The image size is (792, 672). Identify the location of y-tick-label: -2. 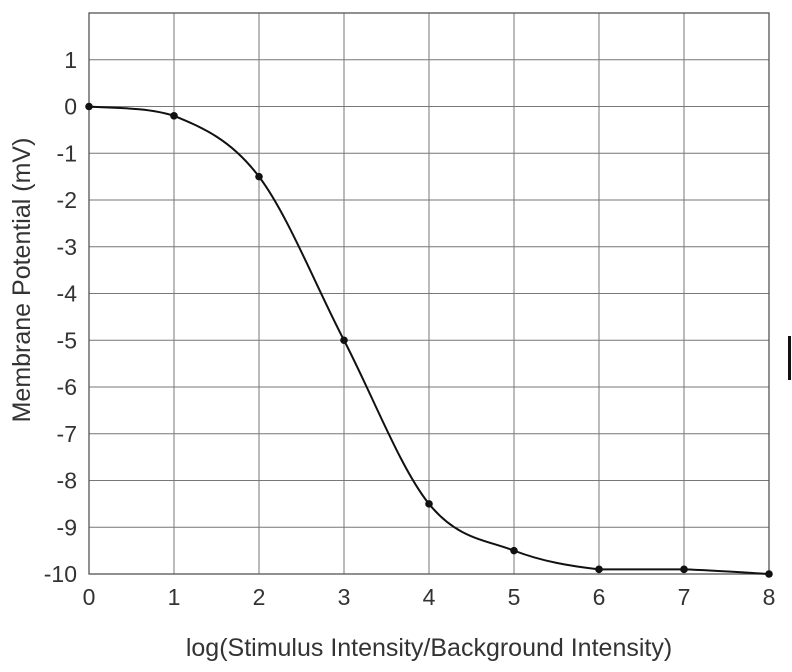
(67, 200).